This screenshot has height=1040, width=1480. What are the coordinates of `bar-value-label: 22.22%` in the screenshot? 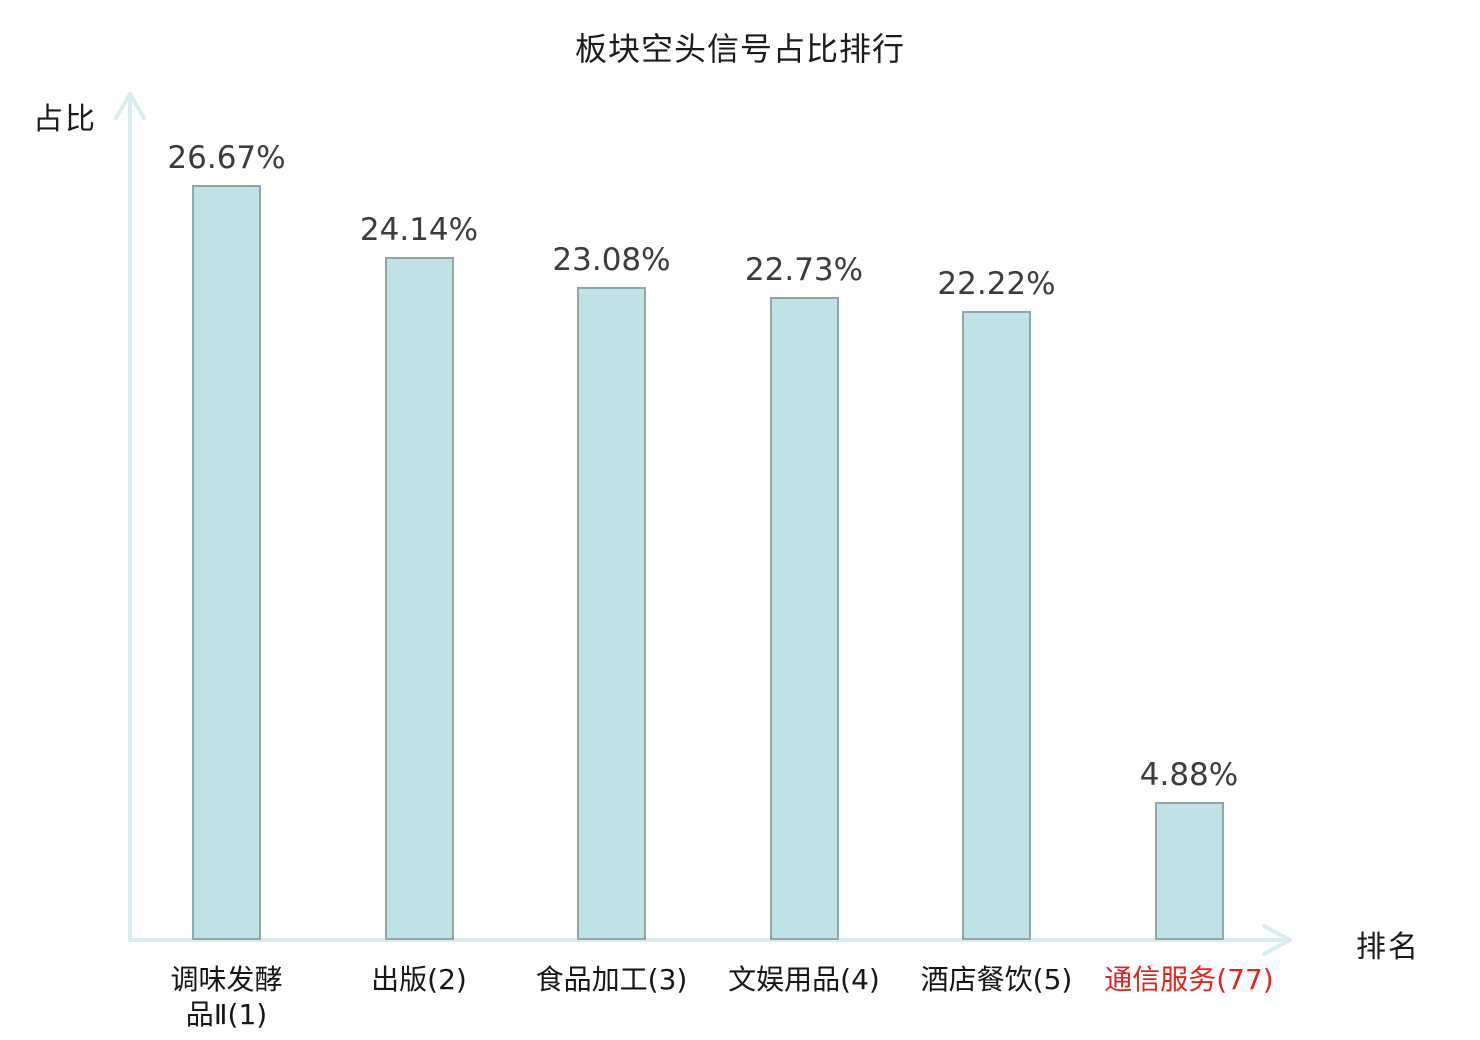 It's located at (996, 283).